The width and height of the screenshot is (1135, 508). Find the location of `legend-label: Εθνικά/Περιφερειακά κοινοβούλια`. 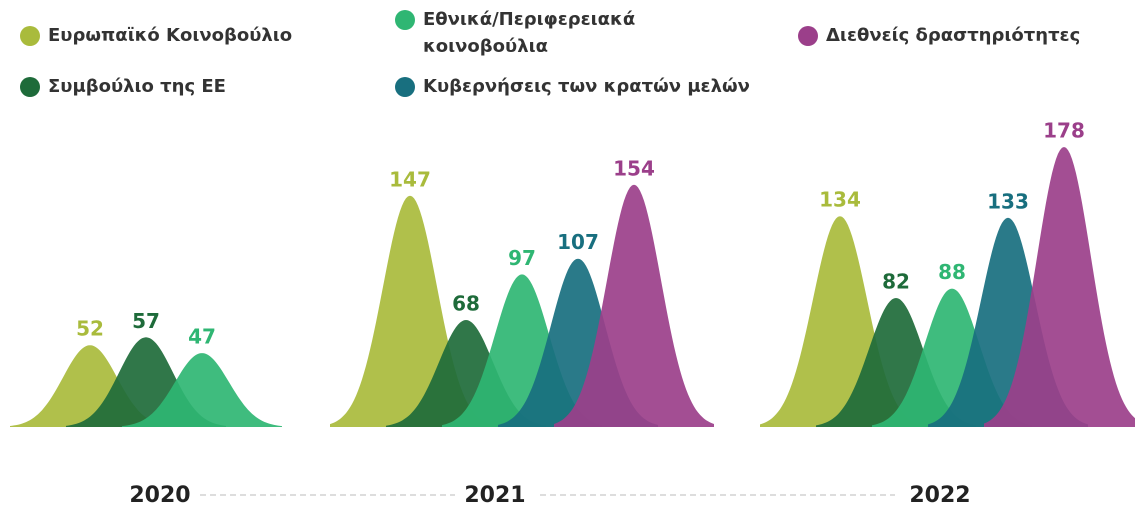

legend-label: Εθνικά/Περιφερειακά κοινοβούλια is located at coordinates (529, 33).